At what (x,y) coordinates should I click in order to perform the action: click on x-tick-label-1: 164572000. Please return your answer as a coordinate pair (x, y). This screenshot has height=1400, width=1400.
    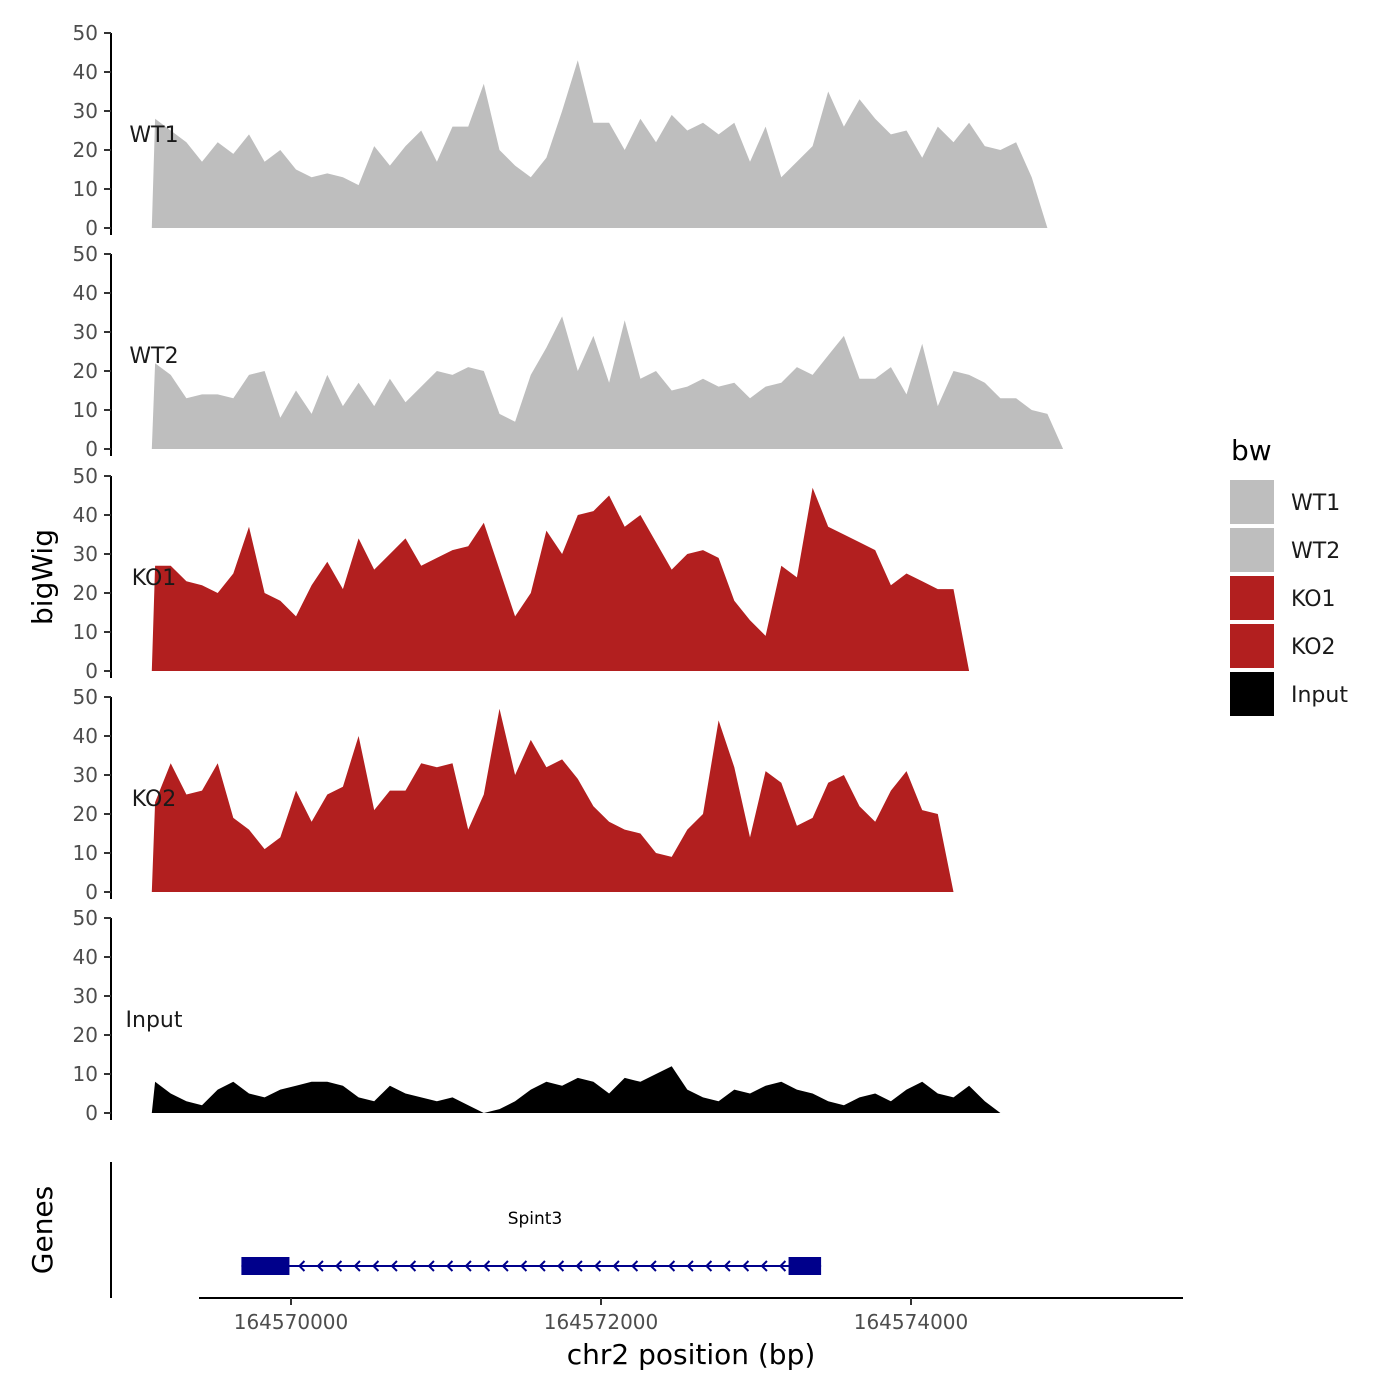
    Looking at the image, I should click on (601, 1322).